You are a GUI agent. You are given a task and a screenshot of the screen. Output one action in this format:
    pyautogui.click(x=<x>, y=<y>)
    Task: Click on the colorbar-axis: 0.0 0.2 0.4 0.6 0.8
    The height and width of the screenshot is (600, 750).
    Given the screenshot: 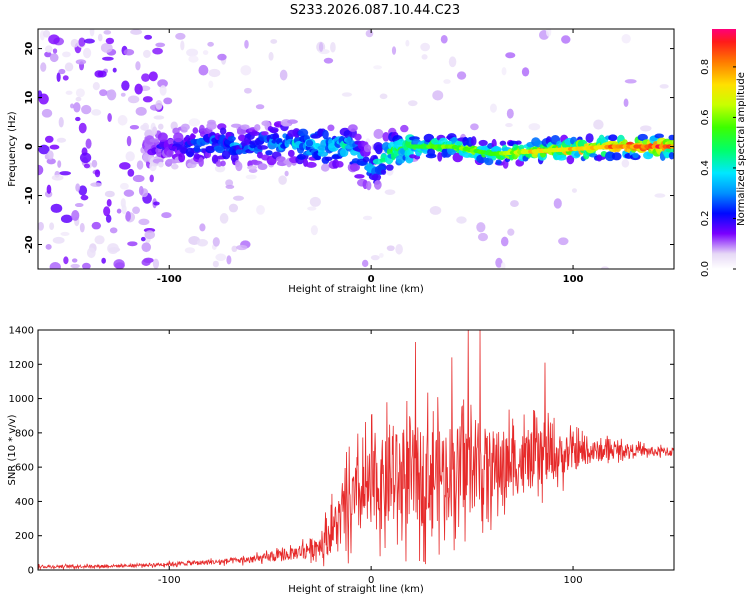 What is the action you would take?
    pyautogui.click(x=718, y=168)
    